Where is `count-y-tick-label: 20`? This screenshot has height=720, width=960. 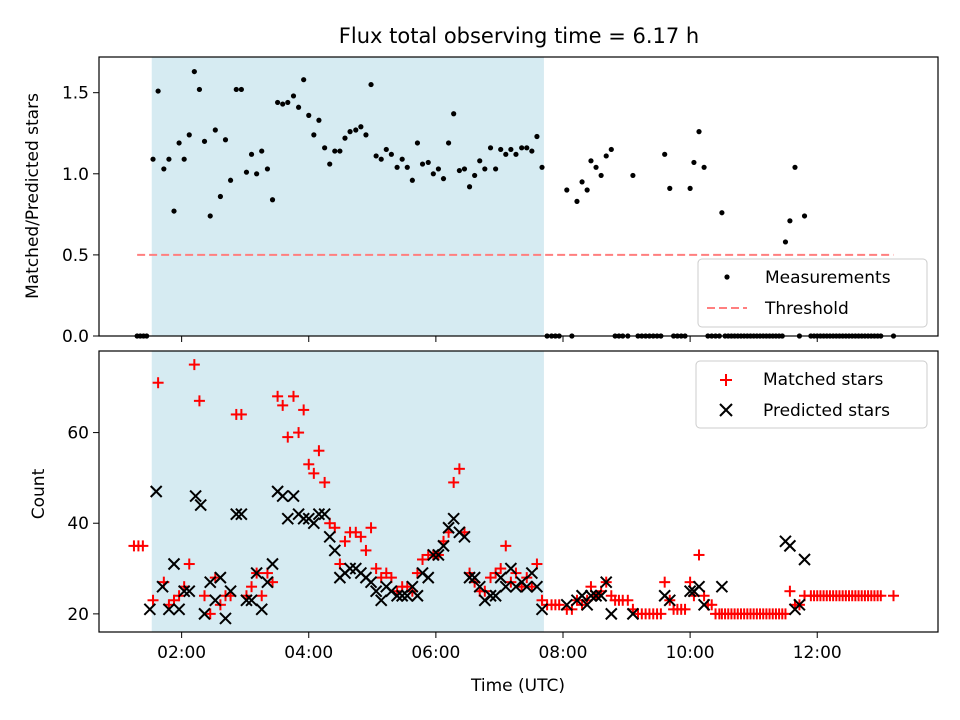 count-y-tick-label: 20 is located at coordinates (78, 615).